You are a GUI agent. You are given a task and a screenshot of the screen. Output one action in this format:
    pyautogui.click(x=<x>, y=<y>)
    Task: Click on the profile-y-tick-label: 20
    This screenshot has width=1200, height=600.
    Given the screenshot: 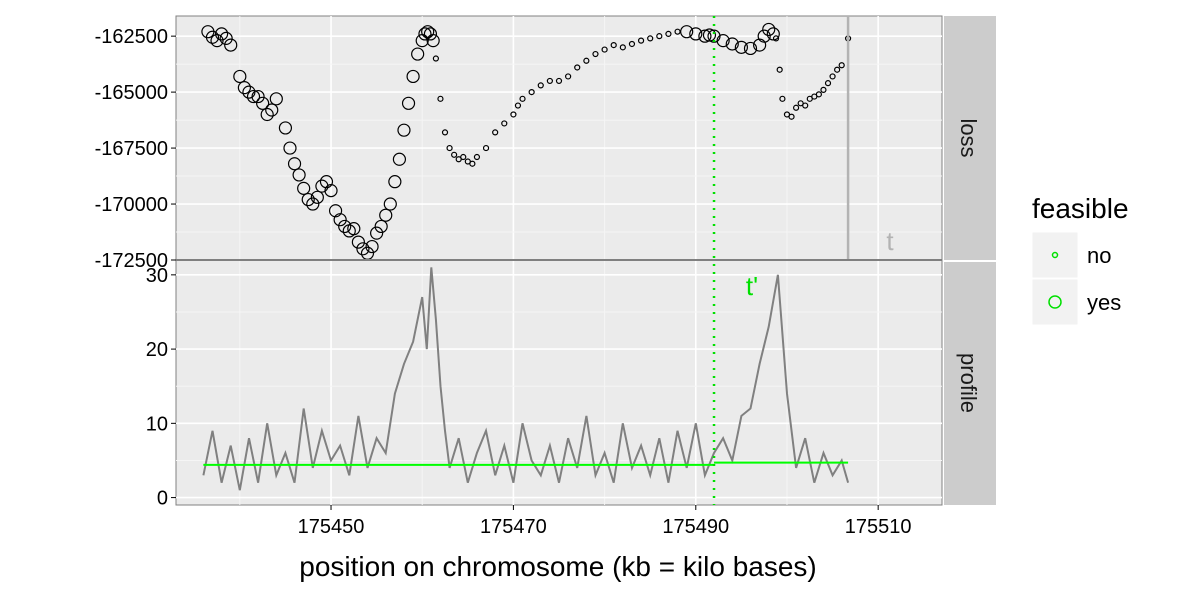 What is the action you would take?
    pyautogui.click(x=157, y=350)
    